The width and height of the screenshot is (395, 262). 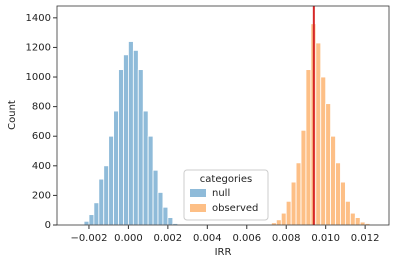 I want to click on x-tick-label: 0.000, so click(x=128, y=238).